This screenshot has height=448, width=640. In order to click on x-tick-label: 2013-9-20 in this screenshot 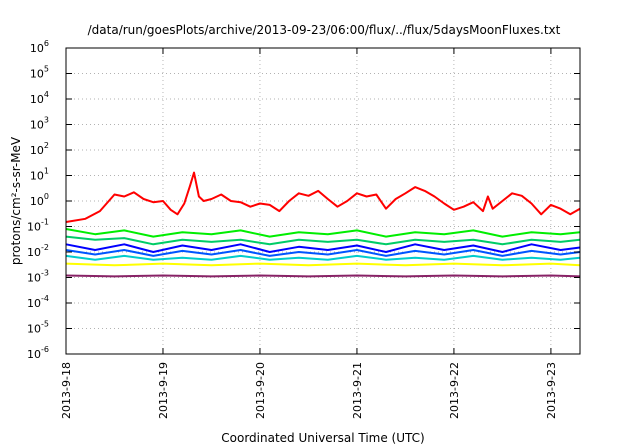, I will do `click(260, 390)`.